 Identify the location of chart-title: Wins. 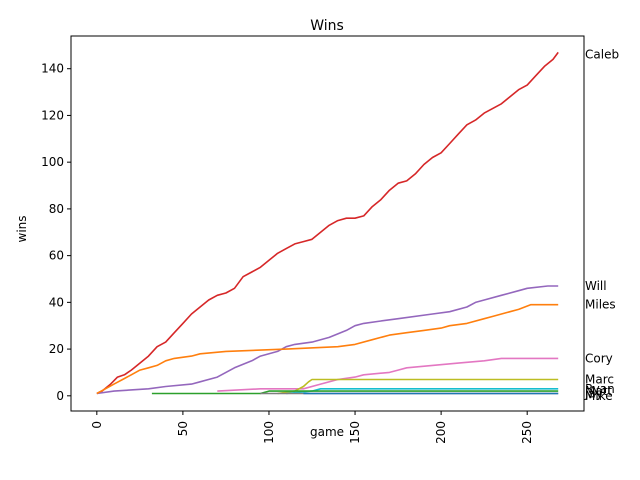
(327, 26).